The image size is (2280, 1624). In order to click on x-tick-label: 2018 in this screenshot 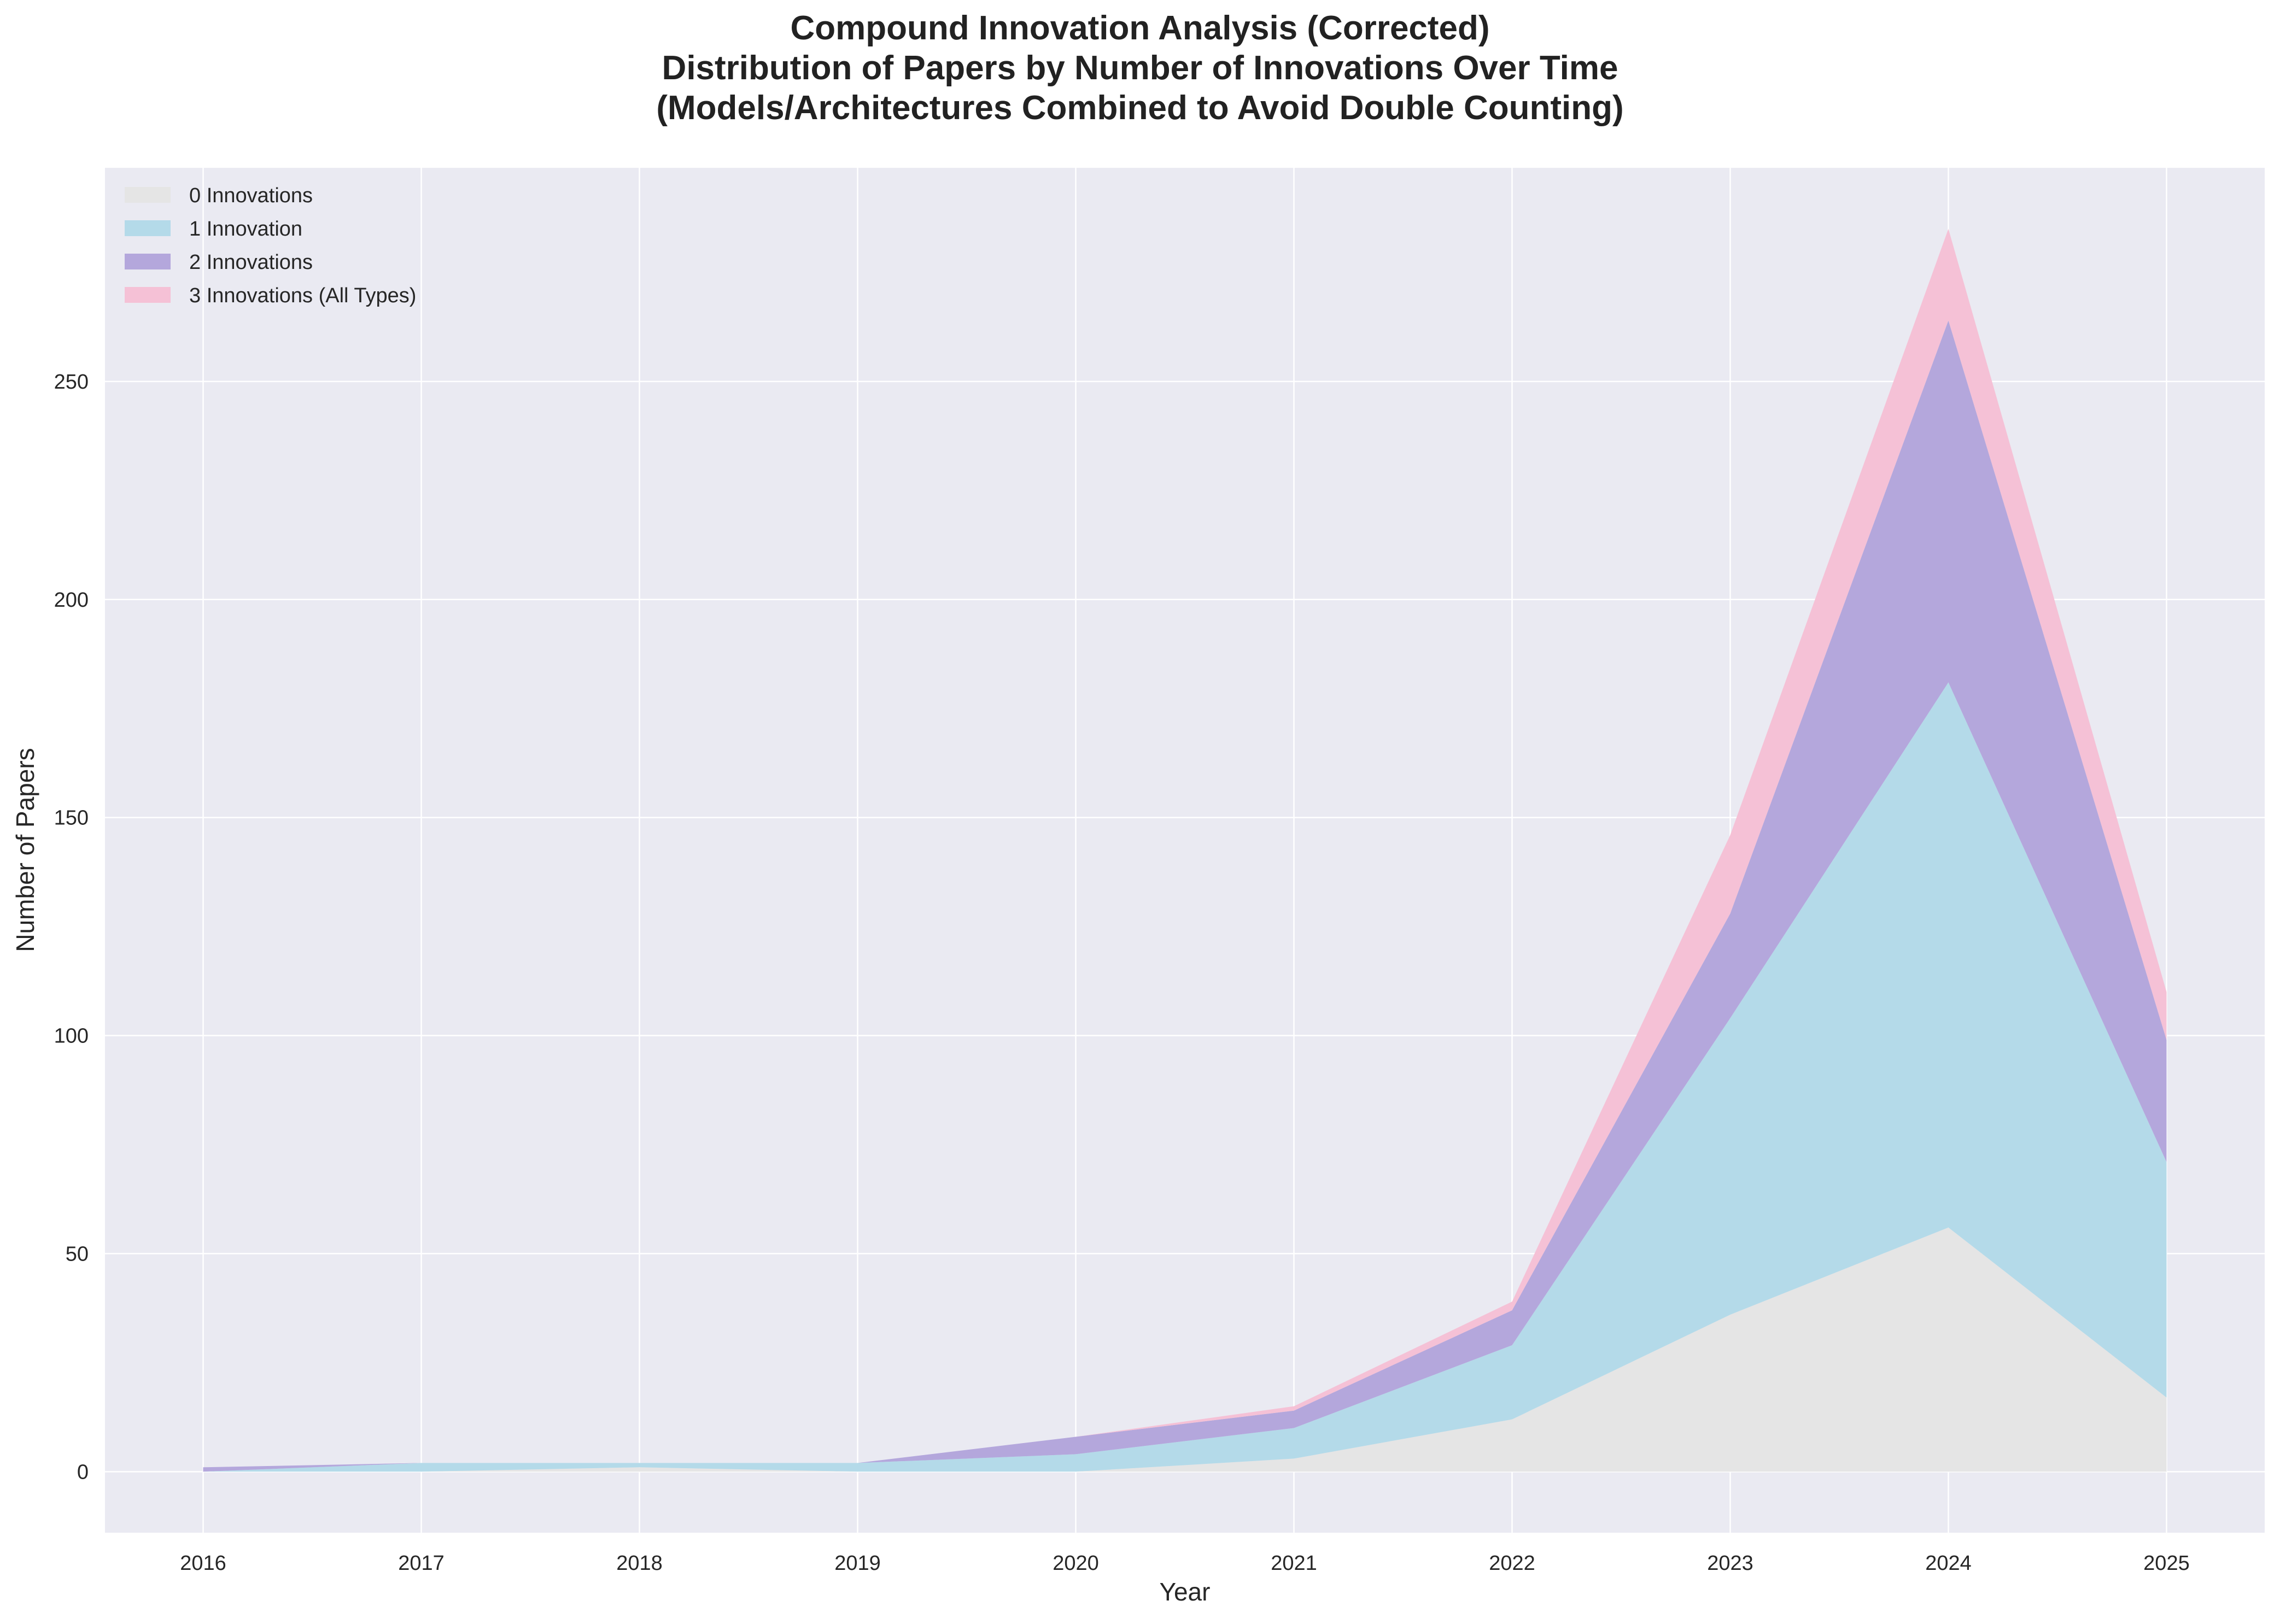, I will do `click(639, 1563)`.